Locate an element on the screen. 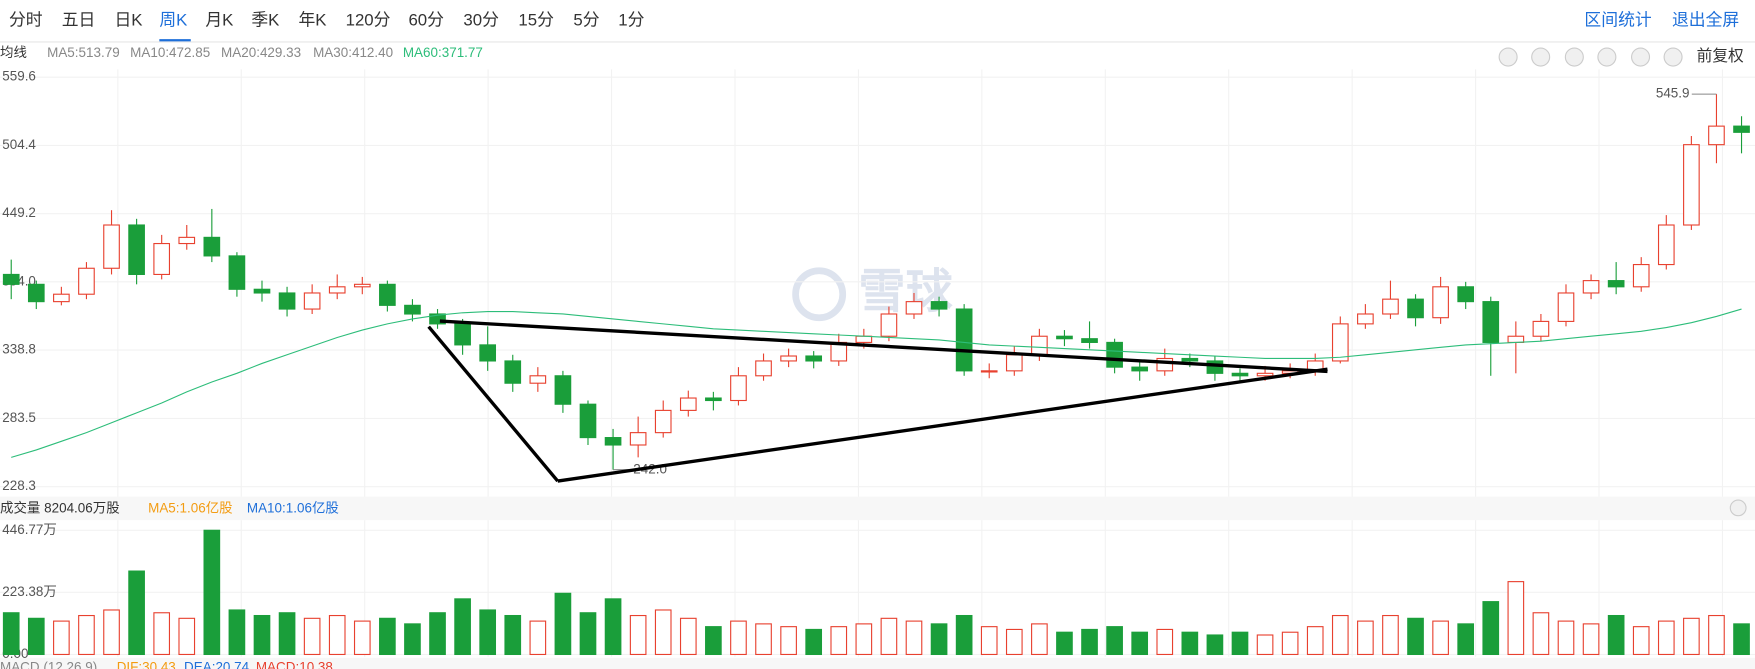 The height and width of the screenshot is (669, 1755). tab: 五日 is located at coordinates (79, 20).